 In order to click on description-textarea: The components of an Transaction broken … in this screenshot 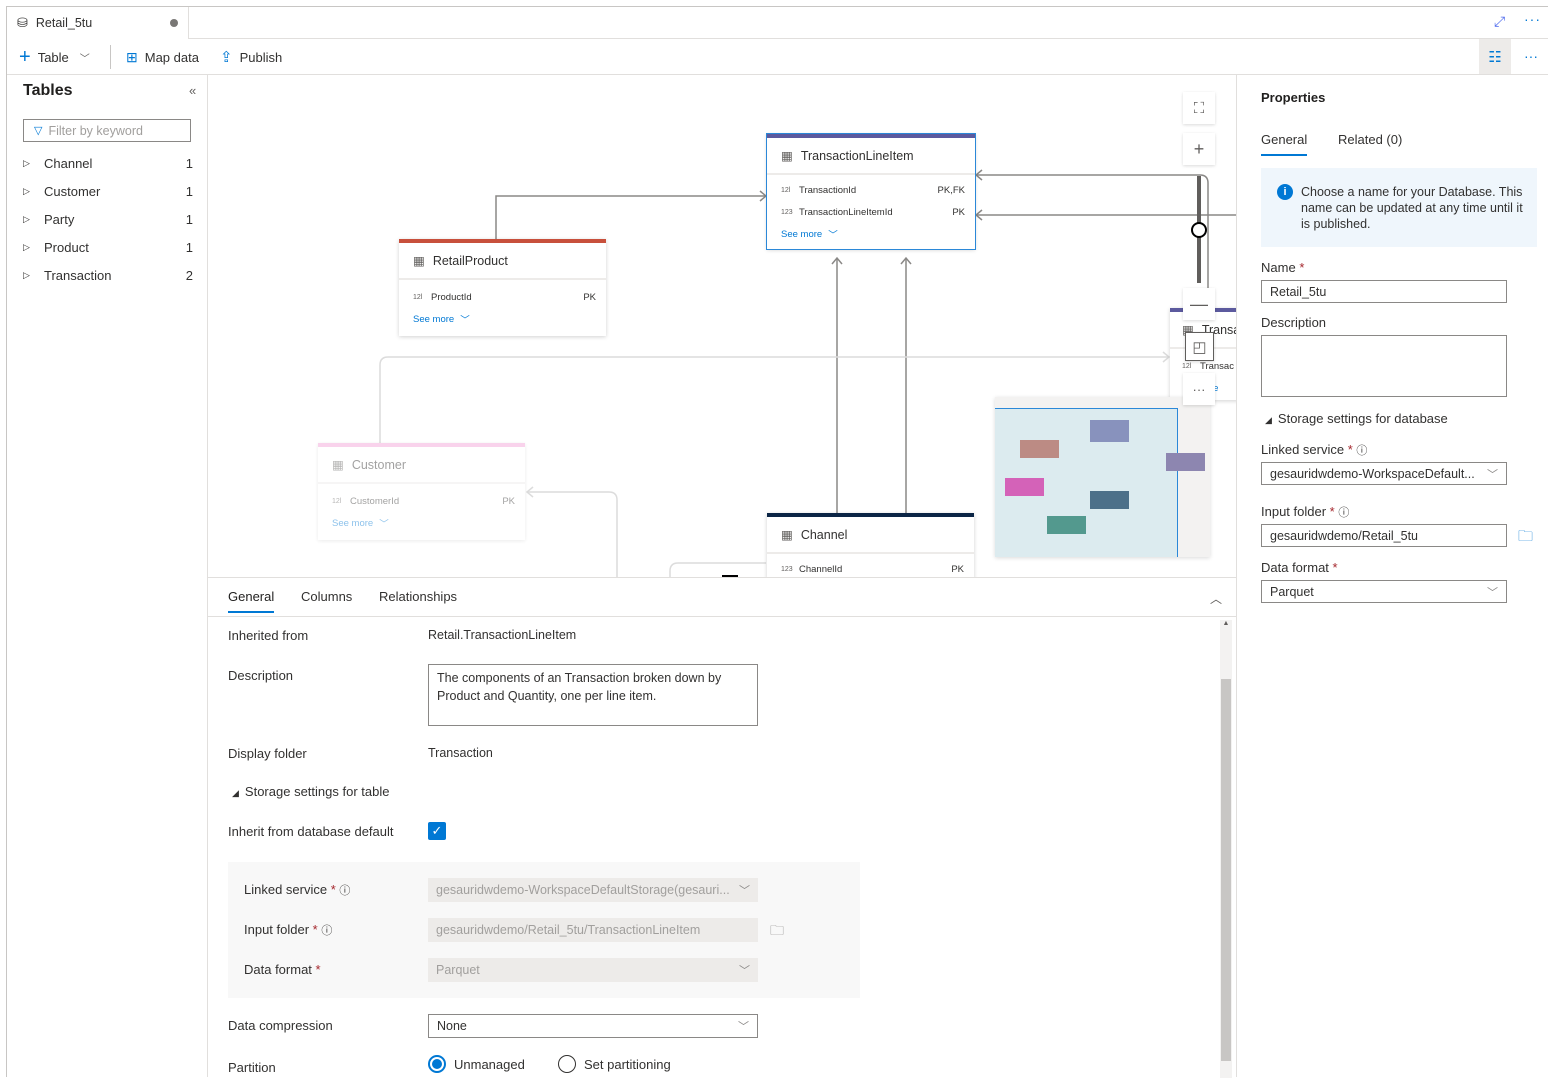, I will do `click(593, 695)`.